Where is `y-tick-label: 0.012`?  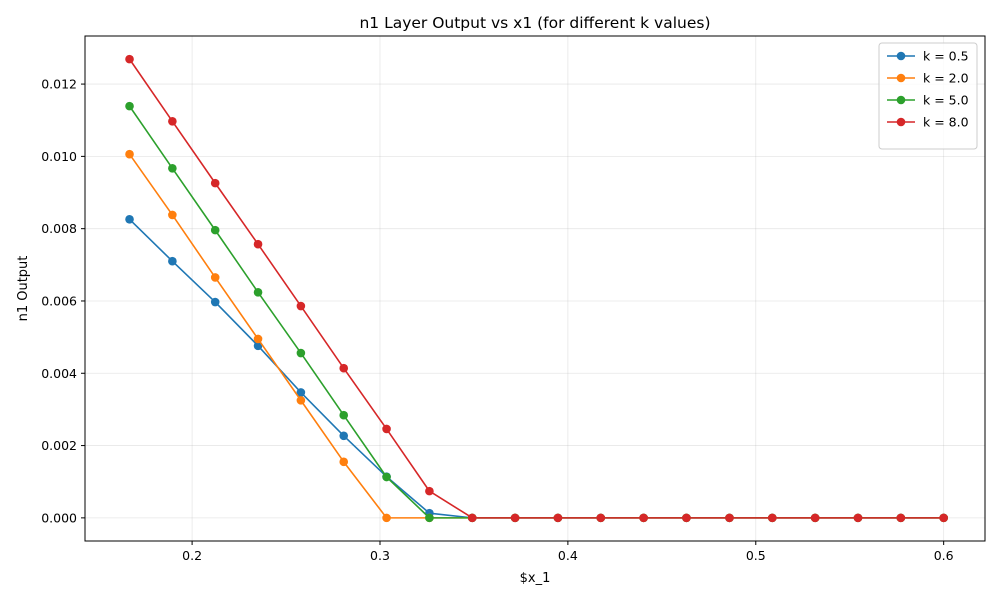
y-tick-label: 0.012 is located at coordinates (59, 84).